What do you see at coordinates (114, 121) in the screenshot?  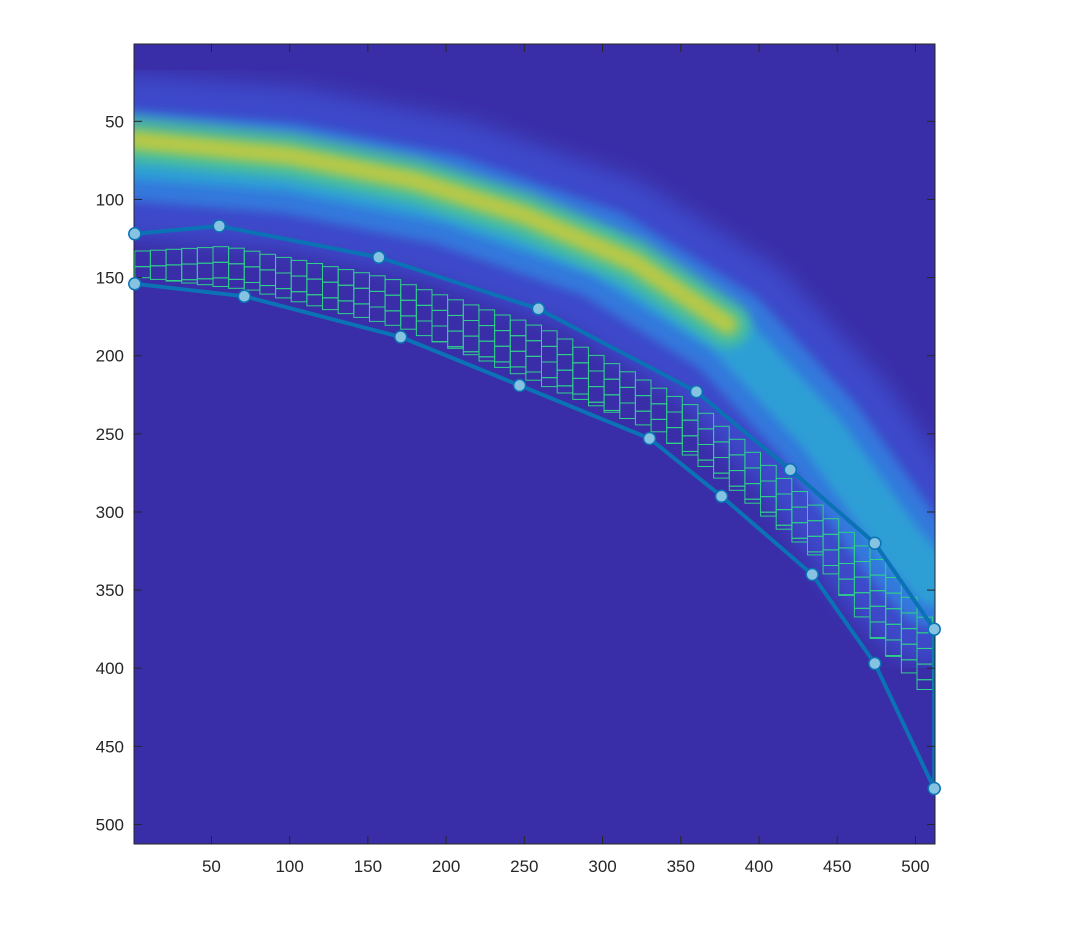 I see `y-tick-label: 50` at bounding box center [114, 121].